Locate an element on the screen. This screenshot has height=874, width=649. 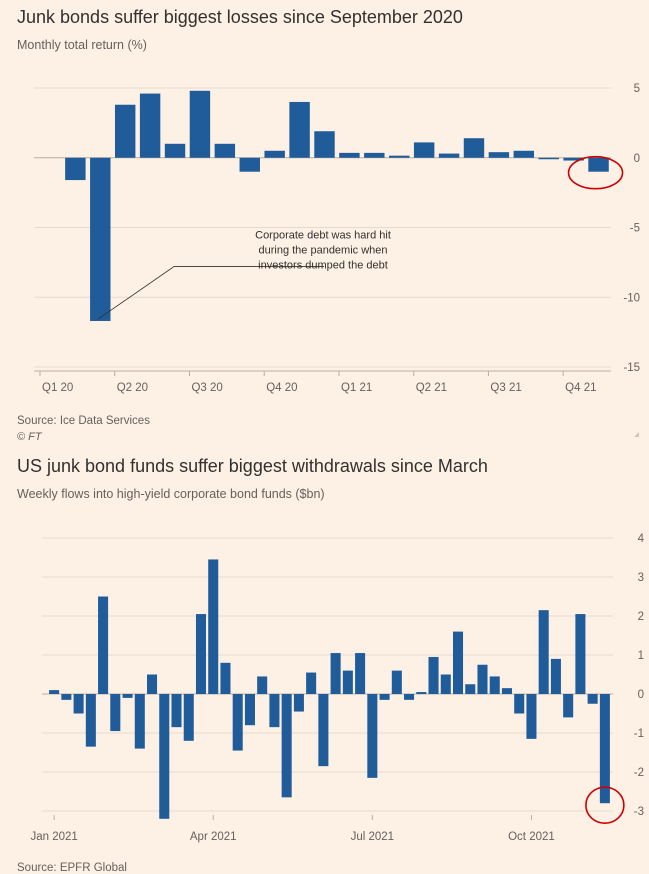
annotation-line: Corporate debt was hard hit is located at coordinates (323, 236).